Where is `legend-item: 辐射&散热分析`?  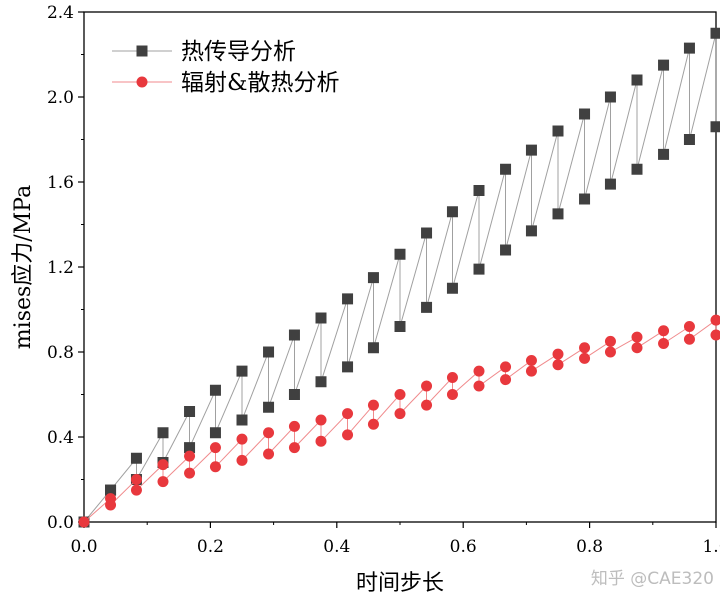
legend-item: 辐射&散热分析 is located at coordinates (225, 83).